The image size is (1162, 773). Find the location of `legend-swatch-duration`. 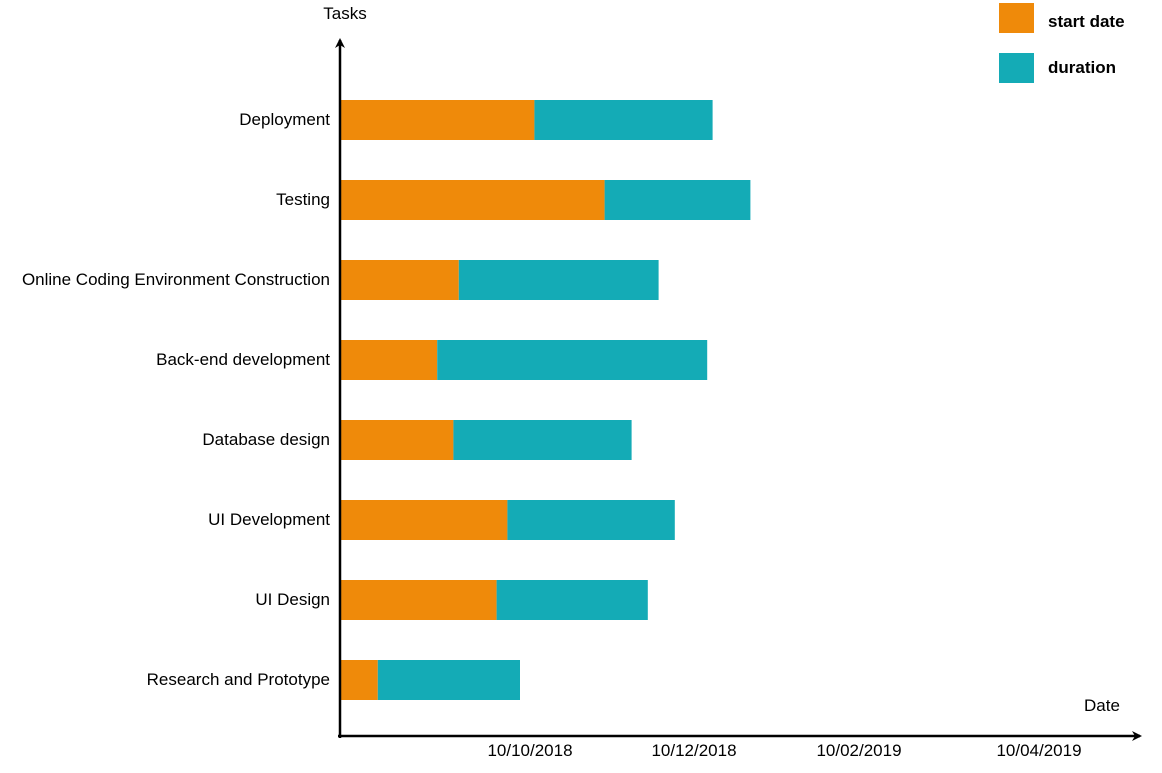

legend-swatch-duration is located at coordinates (1016, 68).